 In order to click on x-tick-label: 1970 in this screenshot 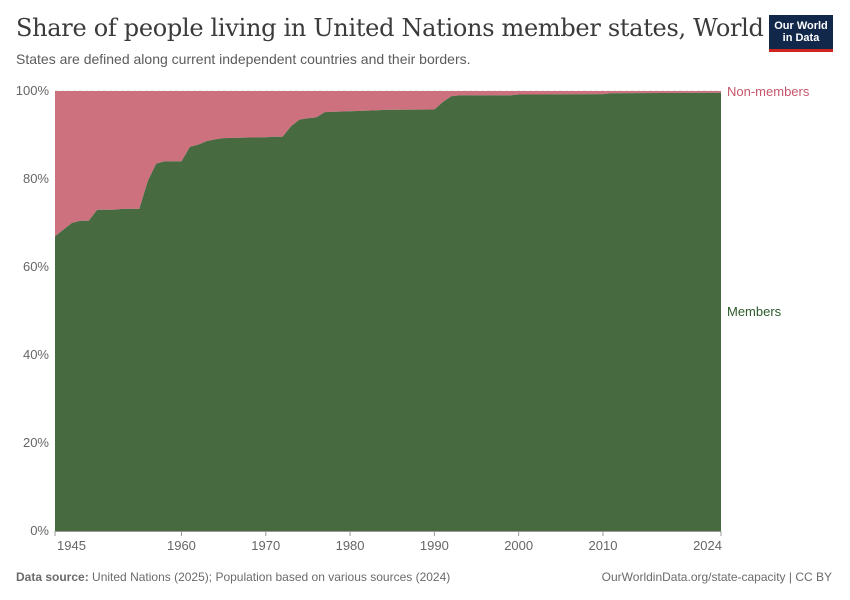, I will do `click(265, 545)`.